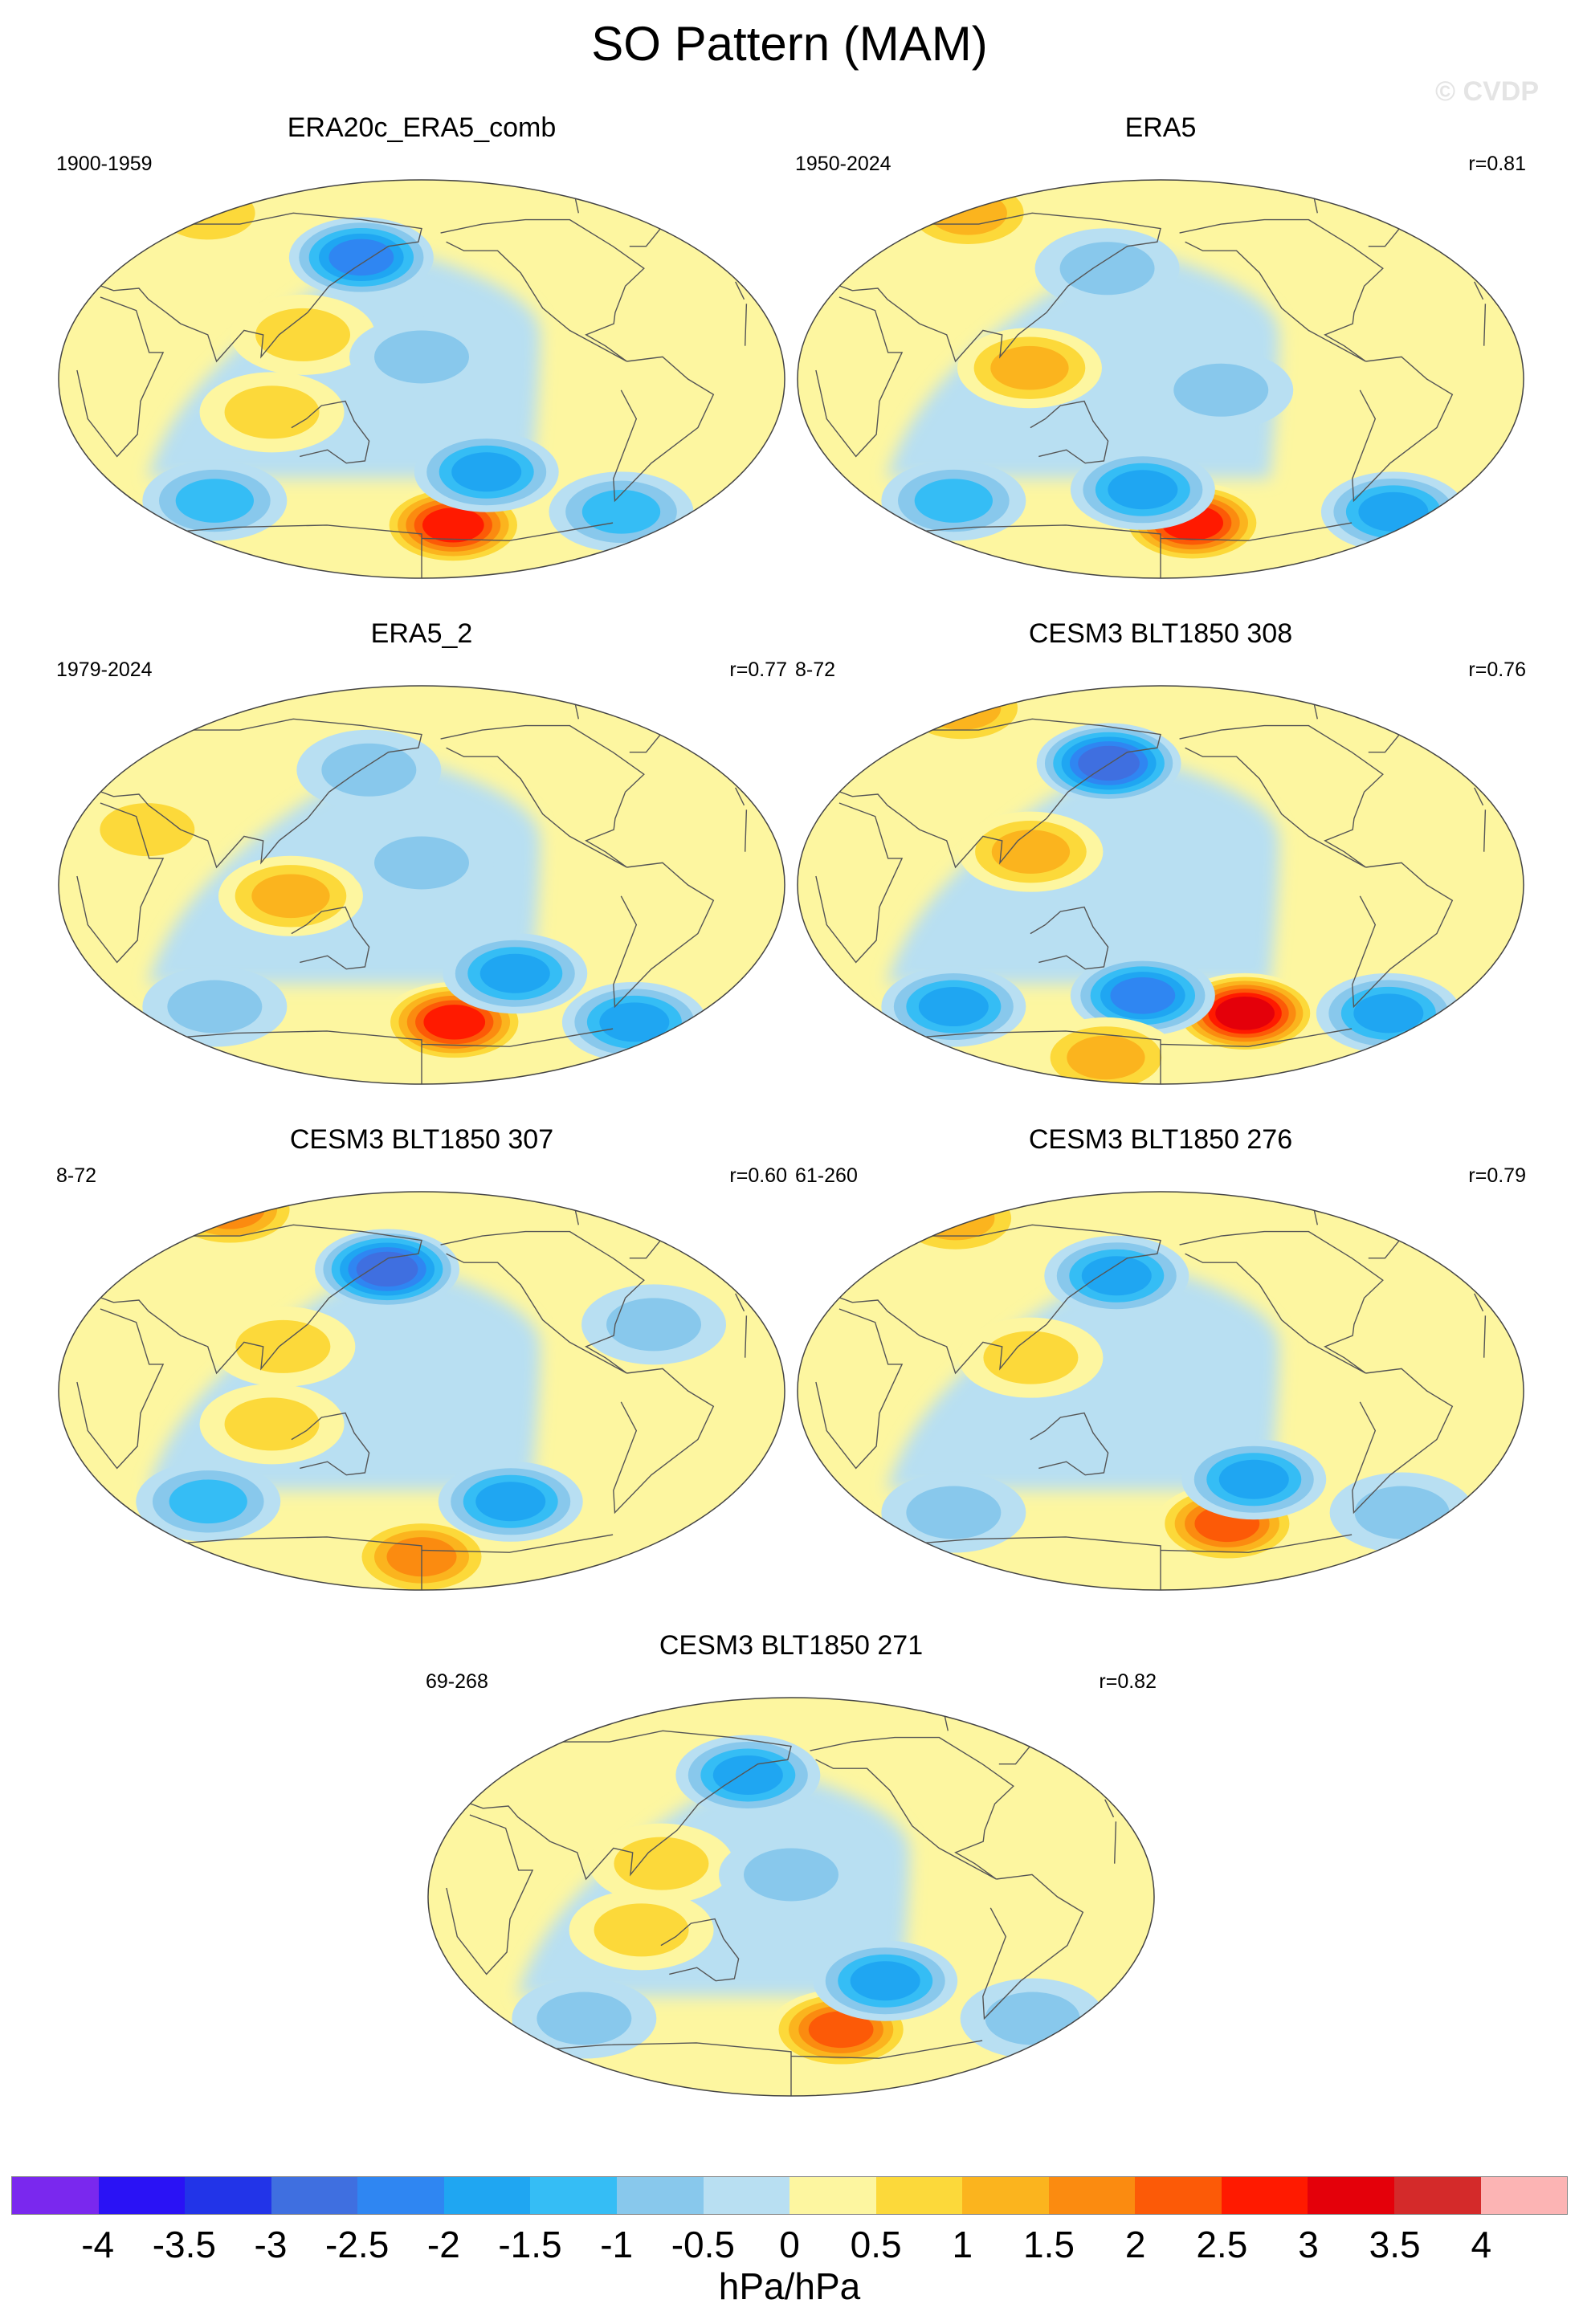  What do you see at coordinates (1222, 2245) in the screenshot?
I see `colorbar-tick-label: 2.5` at bounding box center [1222, 2245].